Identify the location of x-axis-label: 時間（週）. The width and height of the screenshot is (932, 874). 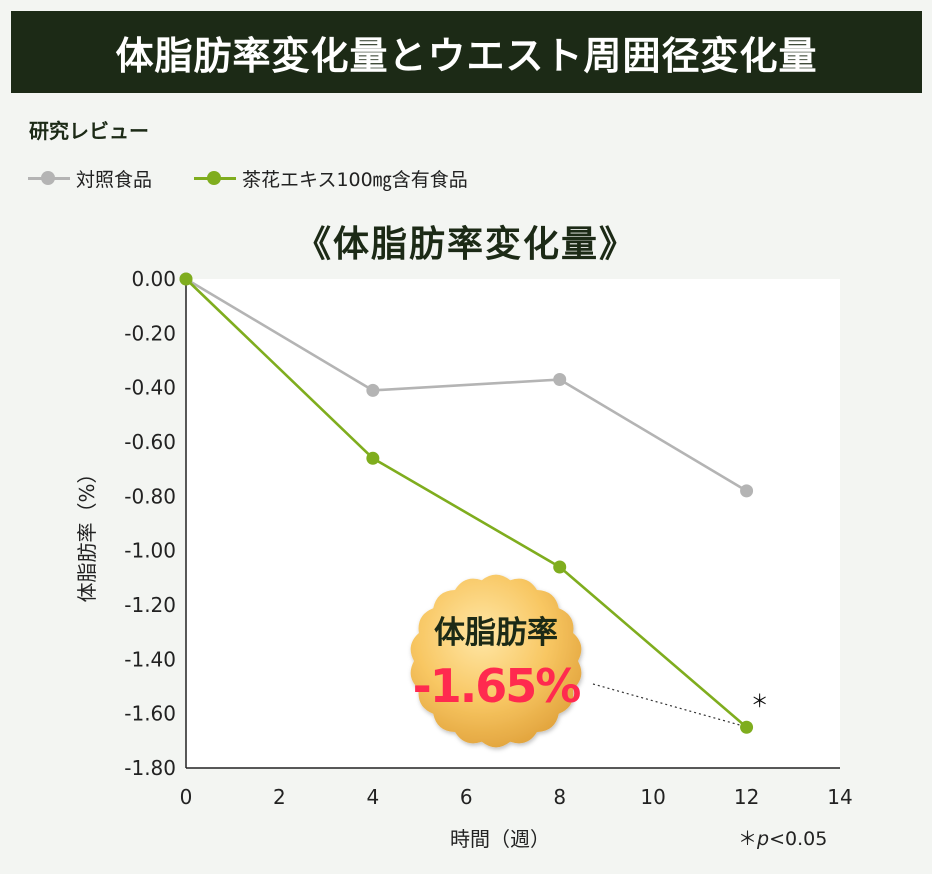
(500, 839).